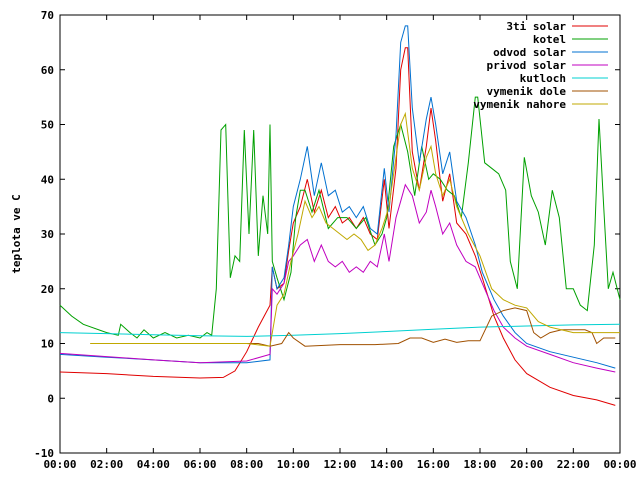 The width and height of the screenshot is (640, 480). What do you see at coordinates (47, 70) in the screenshot?
I see `y-tick-label: 60` at bounding box center [47, 70].